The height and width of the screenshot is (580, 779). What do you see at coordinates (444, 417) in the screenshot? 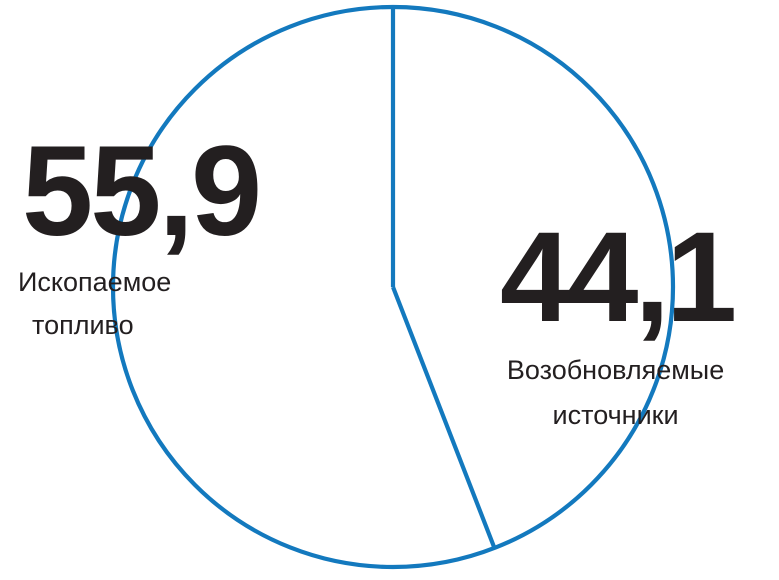
I see `pie-divider-lower-right` at bounding box center [444, 417].